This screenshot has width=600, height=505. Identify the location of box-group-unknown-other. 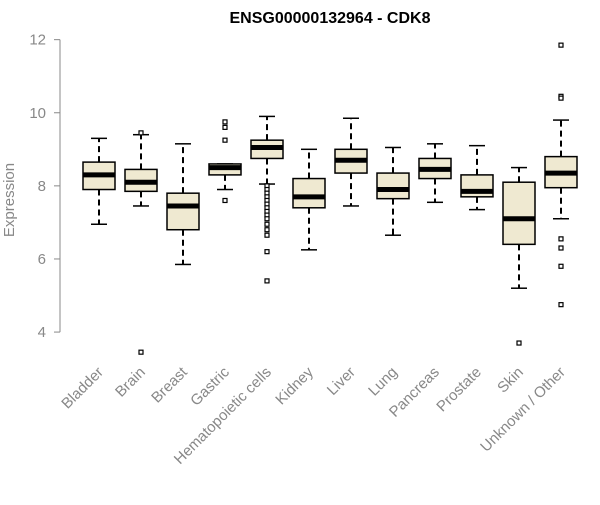
(561, 175).